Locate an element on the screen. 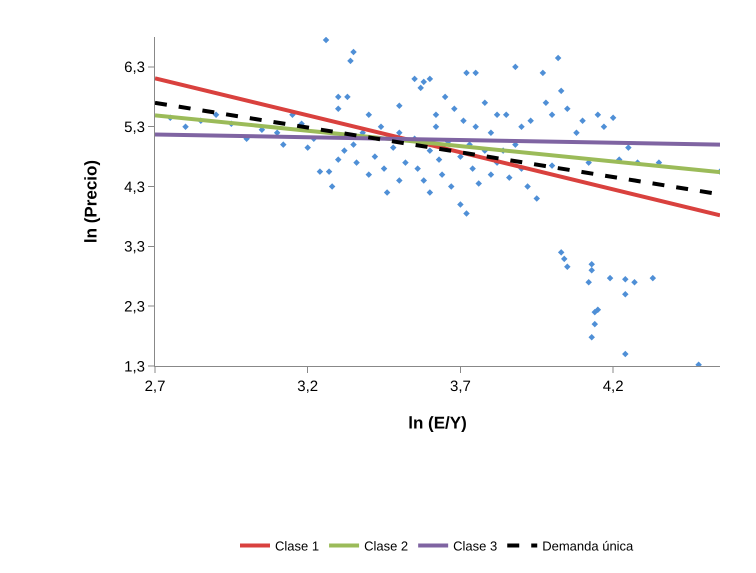 The image size is (756, 573). legend-label: Clase 1 is located at coordinates (297, 546).